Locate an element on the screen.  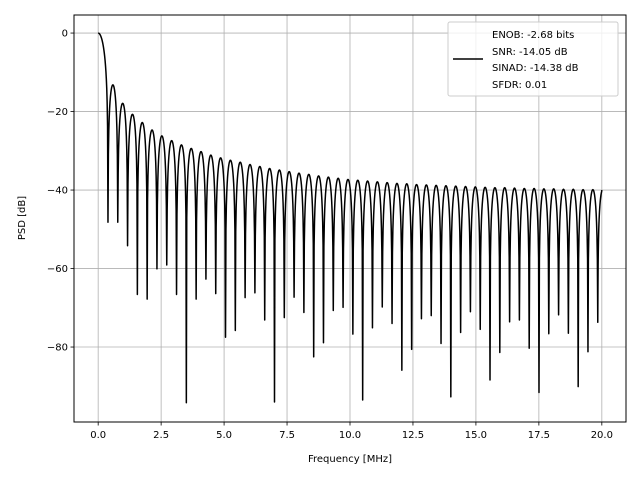
x-tick-label: 20.0 is located at coordinates (602, 435).